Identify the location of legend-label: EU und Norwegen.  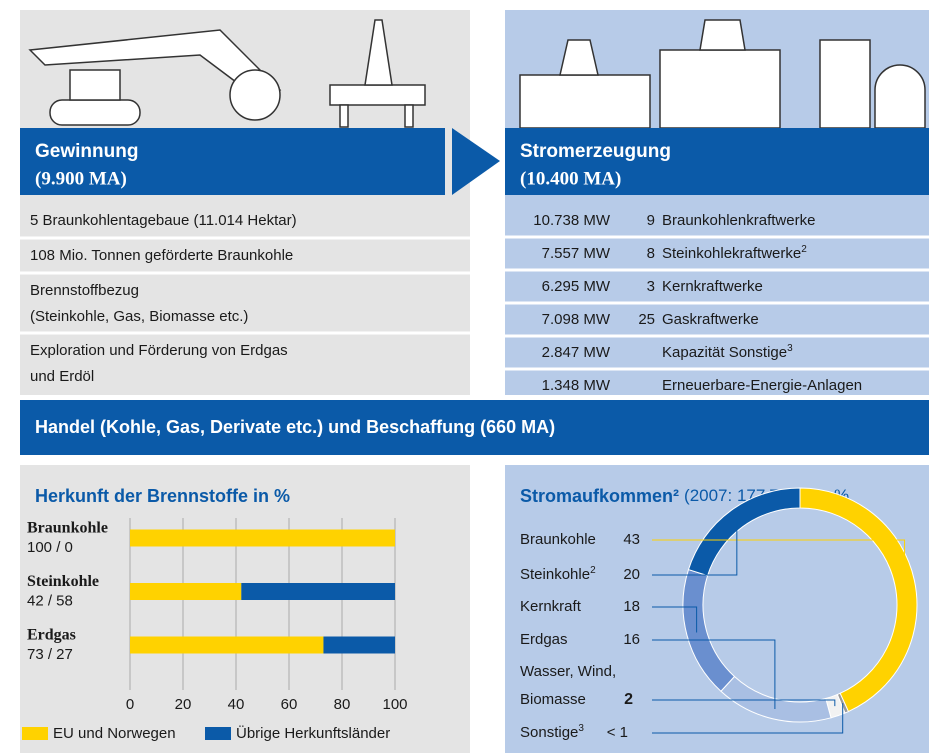
(114, 733).